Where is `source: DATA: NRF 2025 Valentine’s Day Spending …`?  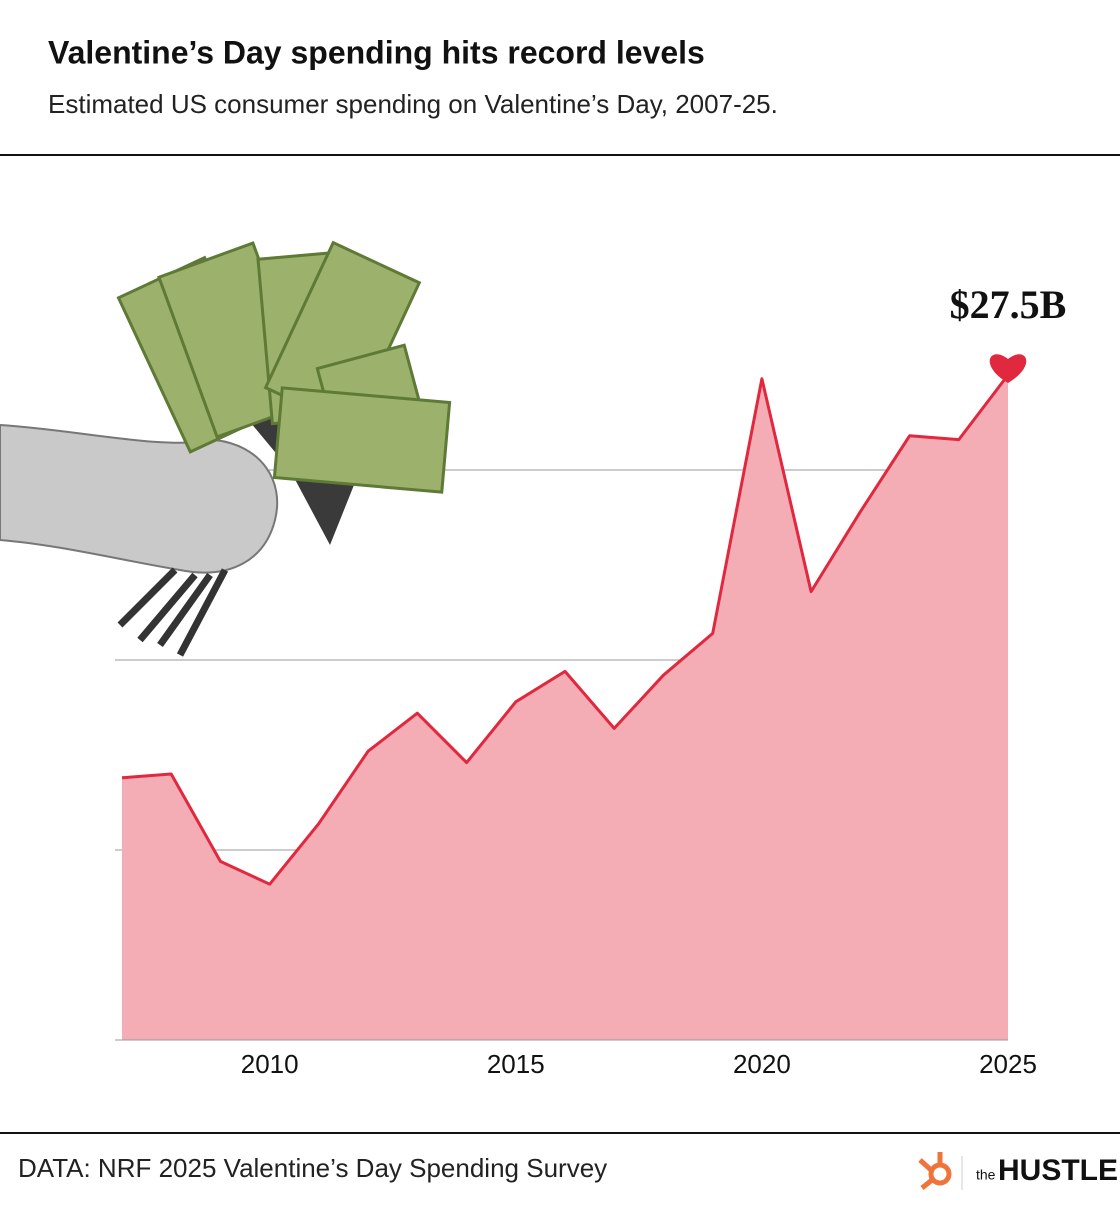 source: DATA: NRF 2025 Valentine’s Day Spending … is located at coordinates (312, 1168).